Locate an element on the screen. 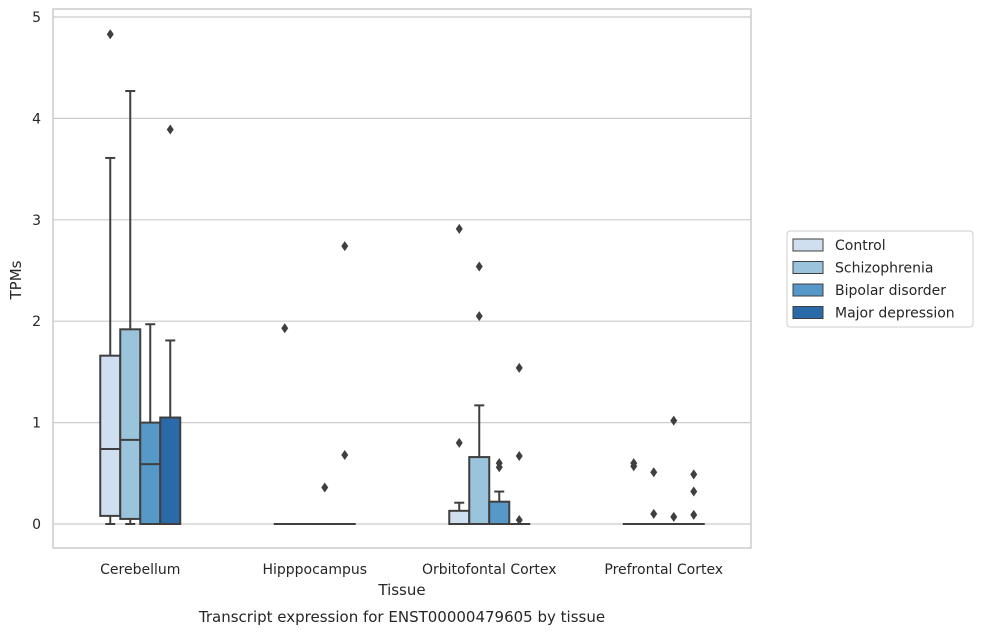 The image size is (983, 634). x-axis-title: Tissue is located at coordinates (401, 590).